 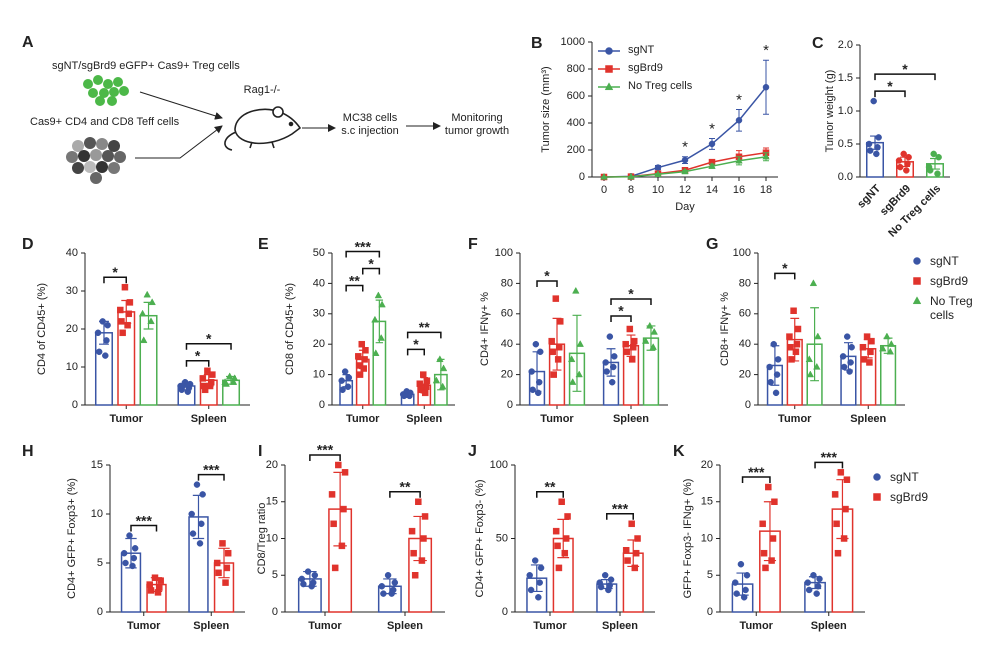 What do you see at coordinates (322, 405) in the screenshot?
I see `y-tick-label: 0` at bounding box center [322, 405].